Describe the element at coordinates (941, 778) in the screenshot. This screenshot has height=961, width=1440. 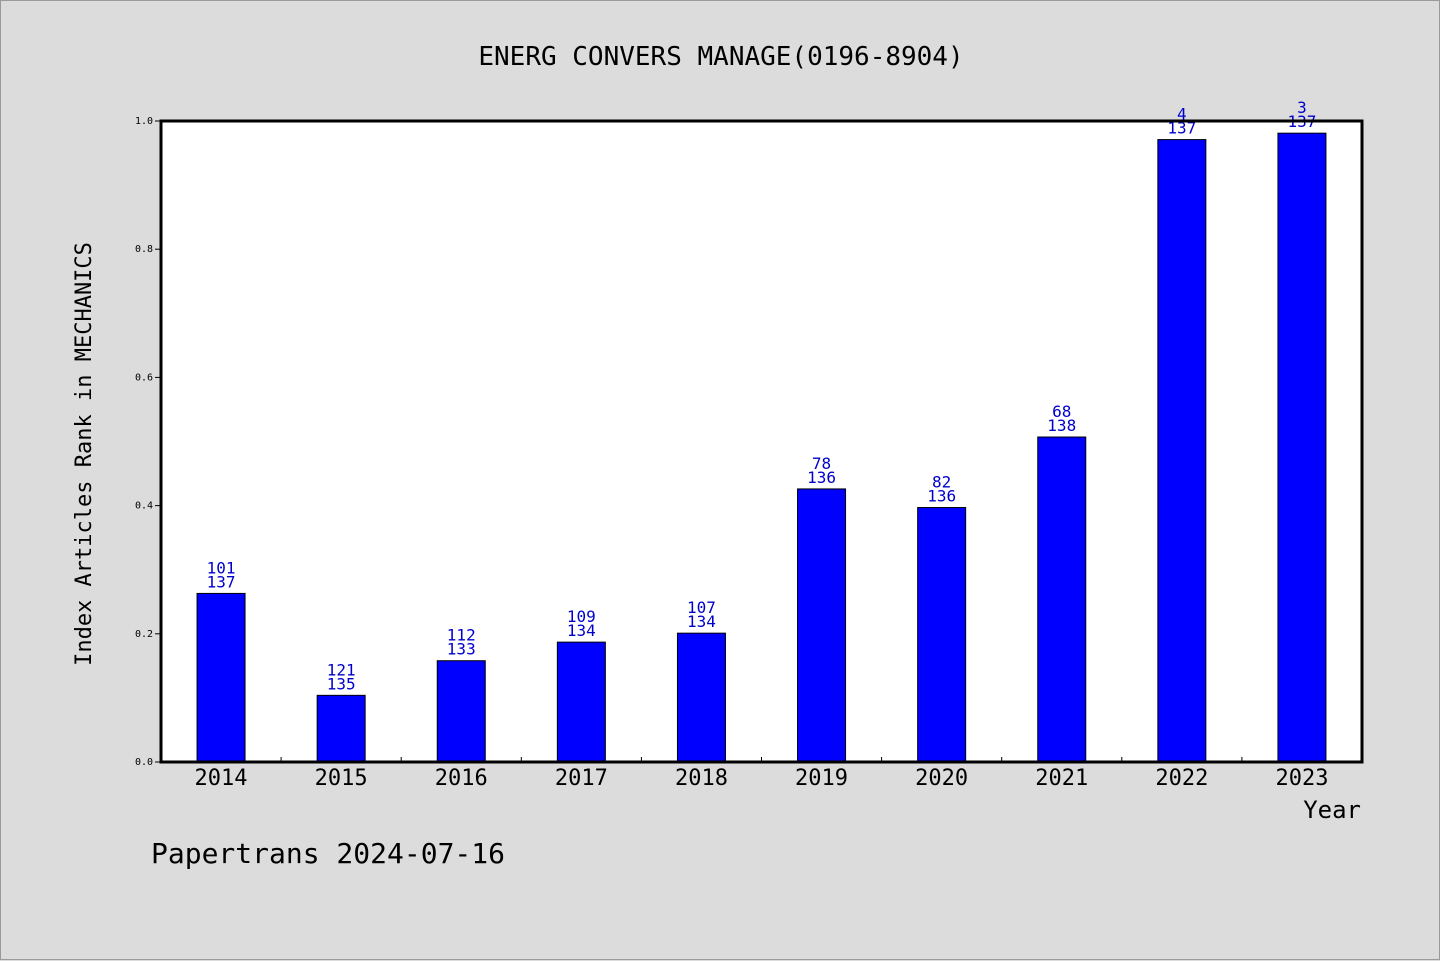
I see `x-tick-label: 2020` at that location.